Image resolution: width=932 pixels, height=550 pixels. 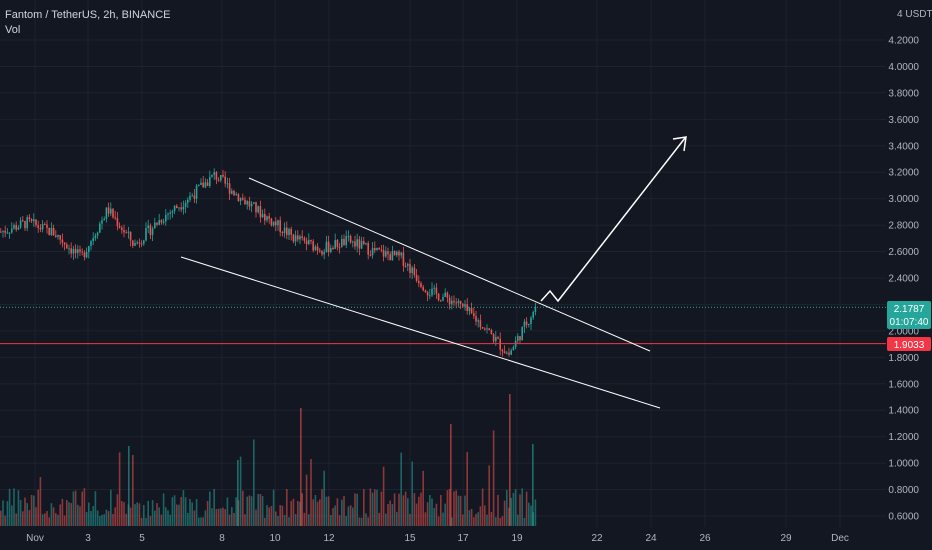 What do you see at coordinates (613, 219) in the screenshot?
I see `arrow-drawing` at bounding box center [613, 219].